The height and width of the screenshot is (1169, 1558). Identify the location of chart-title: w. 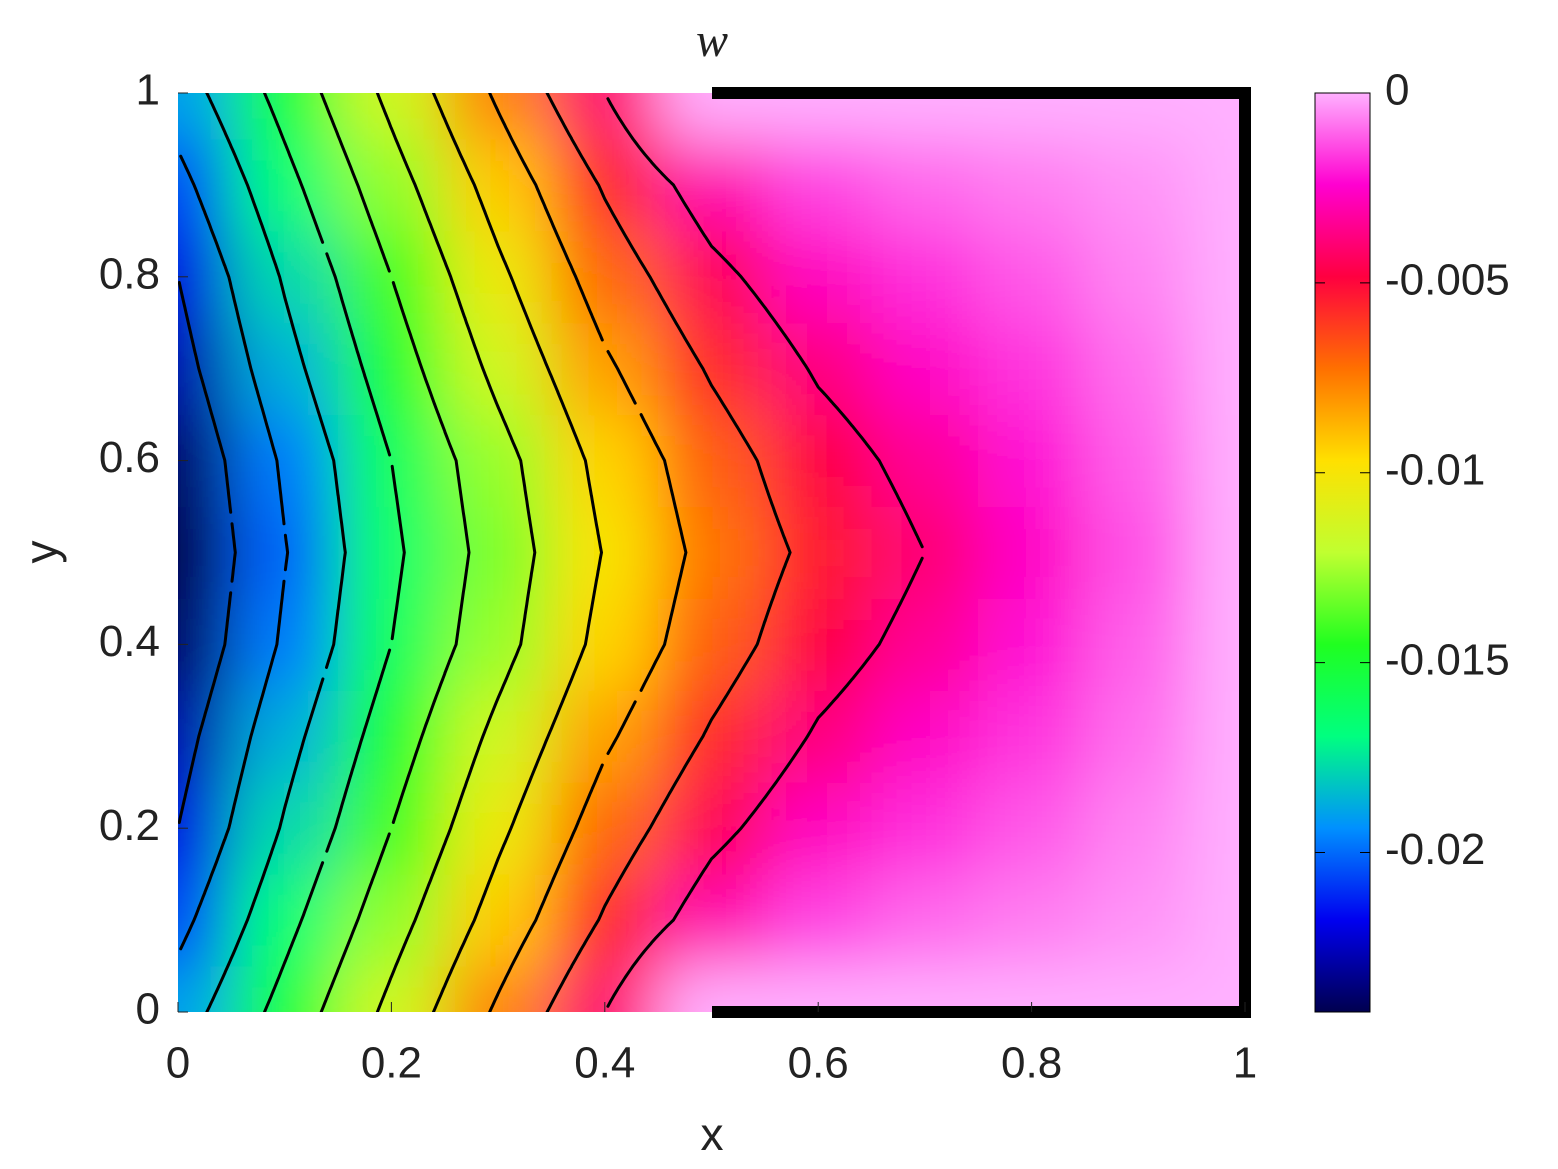
(712, 40).